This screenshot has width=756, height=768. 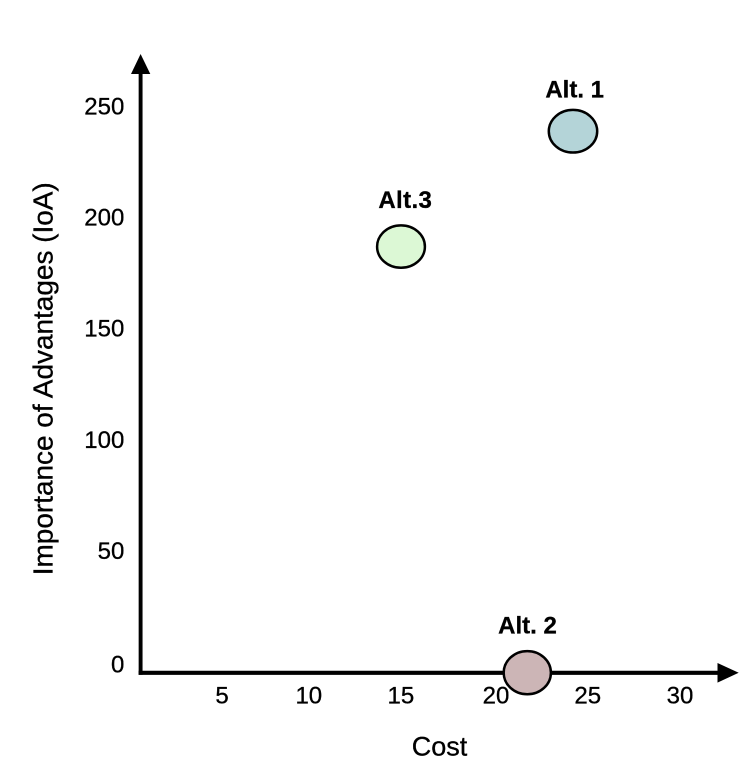 I want to click on svg-text: 50, so click(x=111, y=551).